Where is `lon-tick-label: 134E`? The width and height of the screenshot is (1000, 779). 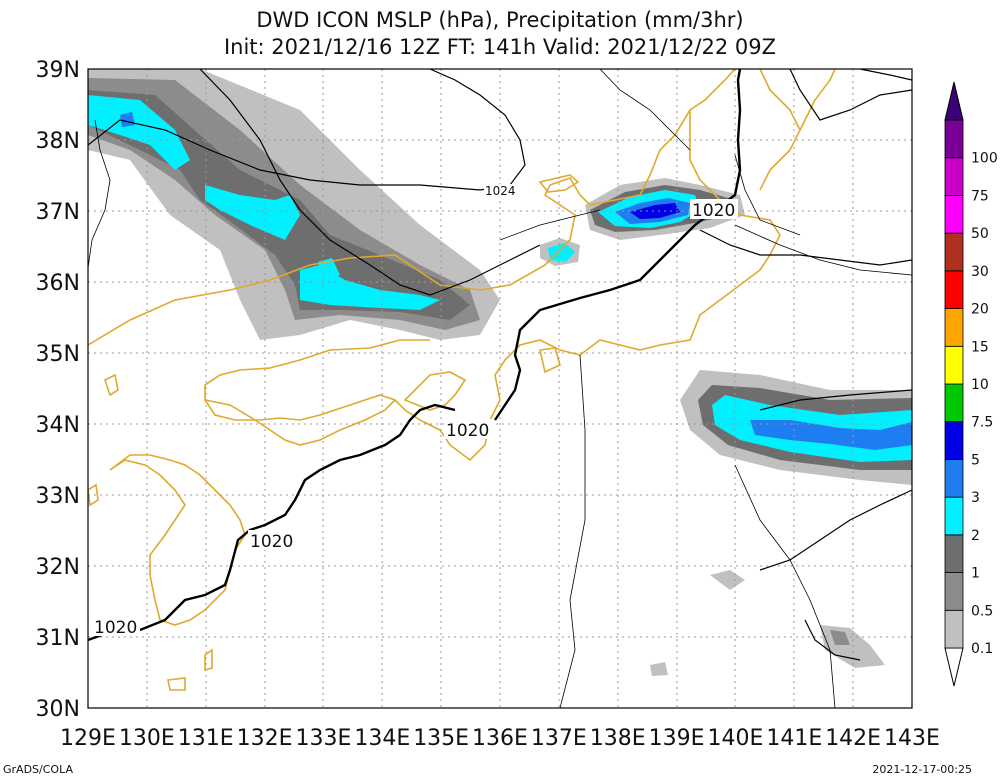
lon-tick-label: 134E is located at coordinates (382, 738).